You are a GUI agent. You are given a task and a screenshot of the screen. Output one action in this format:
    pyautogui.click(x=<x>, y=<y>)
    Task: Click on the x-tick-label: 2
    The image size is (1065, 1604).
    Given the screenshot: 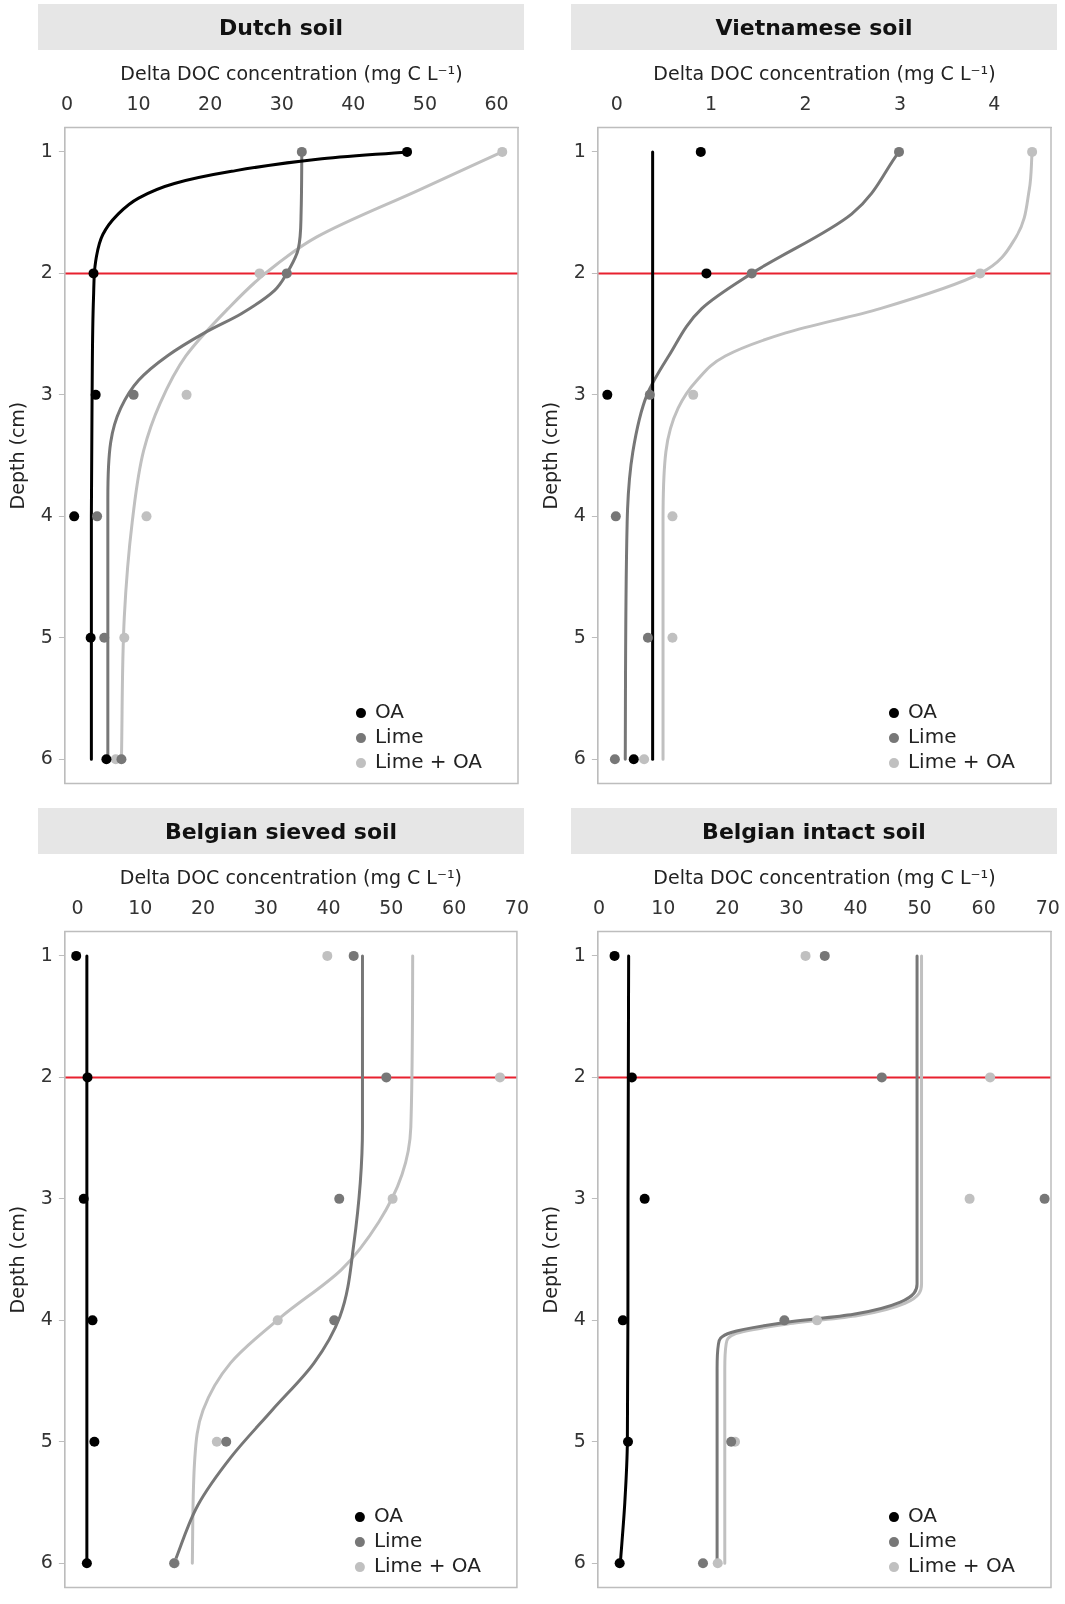 What is the action you would take?
    pyautogui.click(x=805, y=103)
    